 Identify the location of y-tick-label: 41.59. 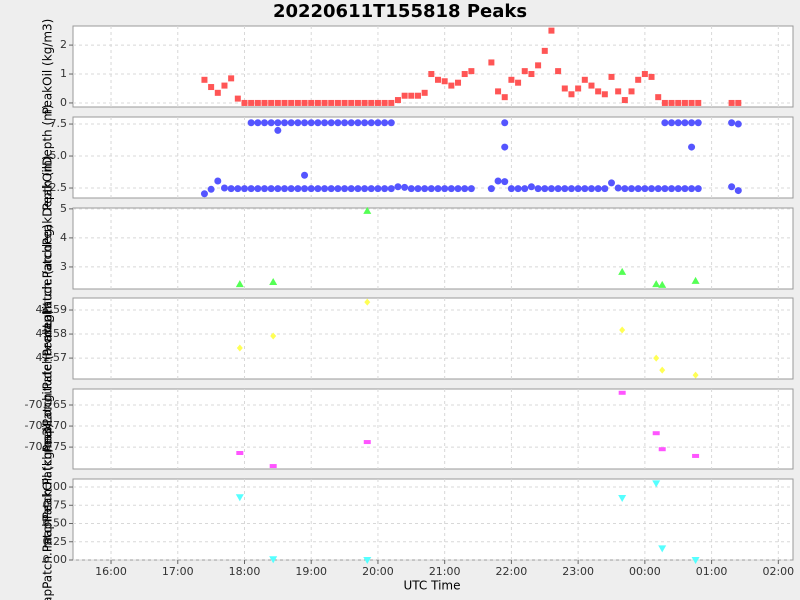
(52, 309).